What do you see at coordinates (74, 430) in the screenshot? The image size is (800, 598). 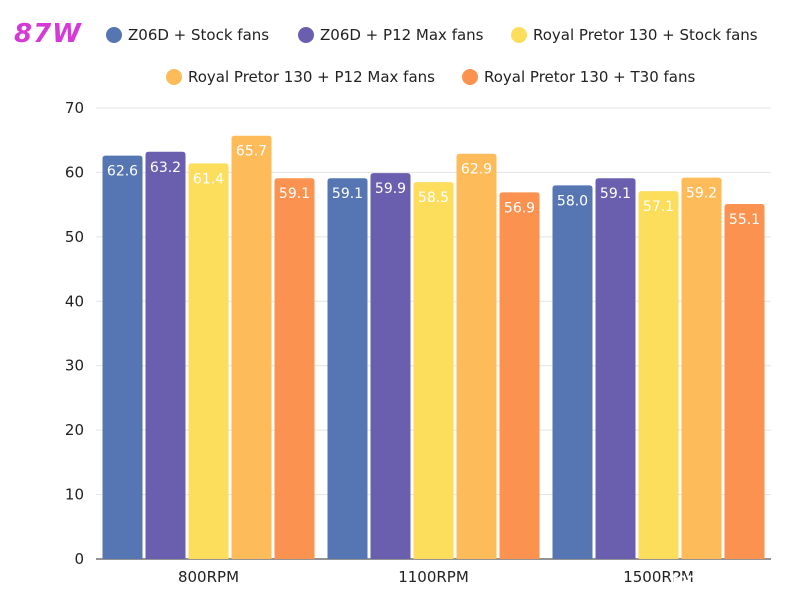 I see `y-tick-label: 20` at bounding box center [74, 430].